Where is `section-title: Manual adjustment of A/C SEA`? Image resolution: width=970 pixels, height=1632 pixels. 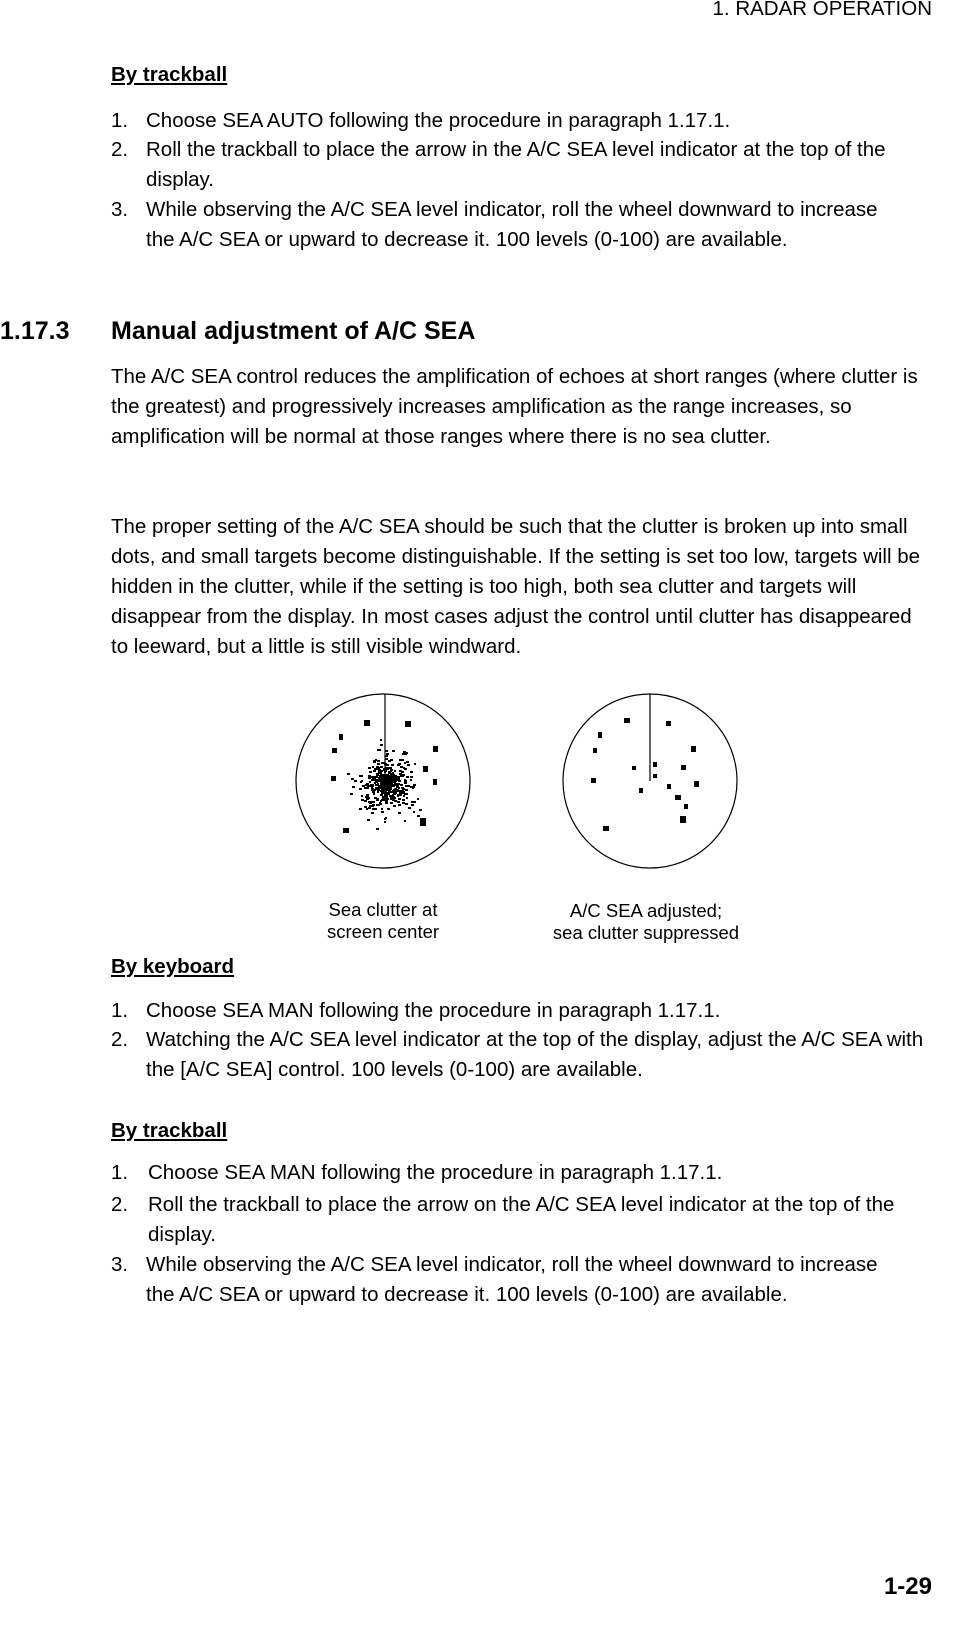 section-title: Manual adjustment of A/C SEA is located at coordinates (293, 331).